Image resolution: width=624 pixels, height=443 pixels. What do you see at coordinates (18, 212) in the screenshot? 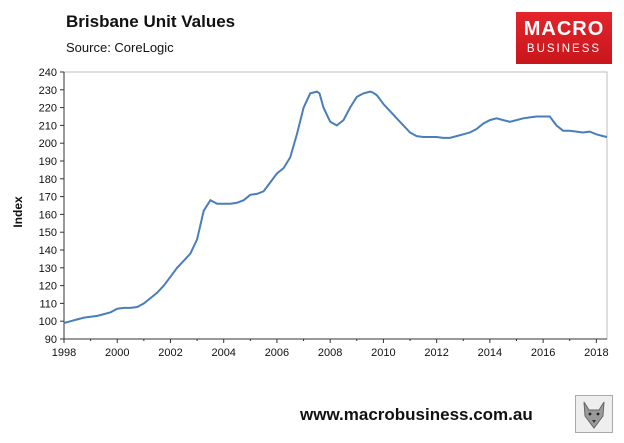
I see `y-axis-label: Index` at bounding box center [18, 212].